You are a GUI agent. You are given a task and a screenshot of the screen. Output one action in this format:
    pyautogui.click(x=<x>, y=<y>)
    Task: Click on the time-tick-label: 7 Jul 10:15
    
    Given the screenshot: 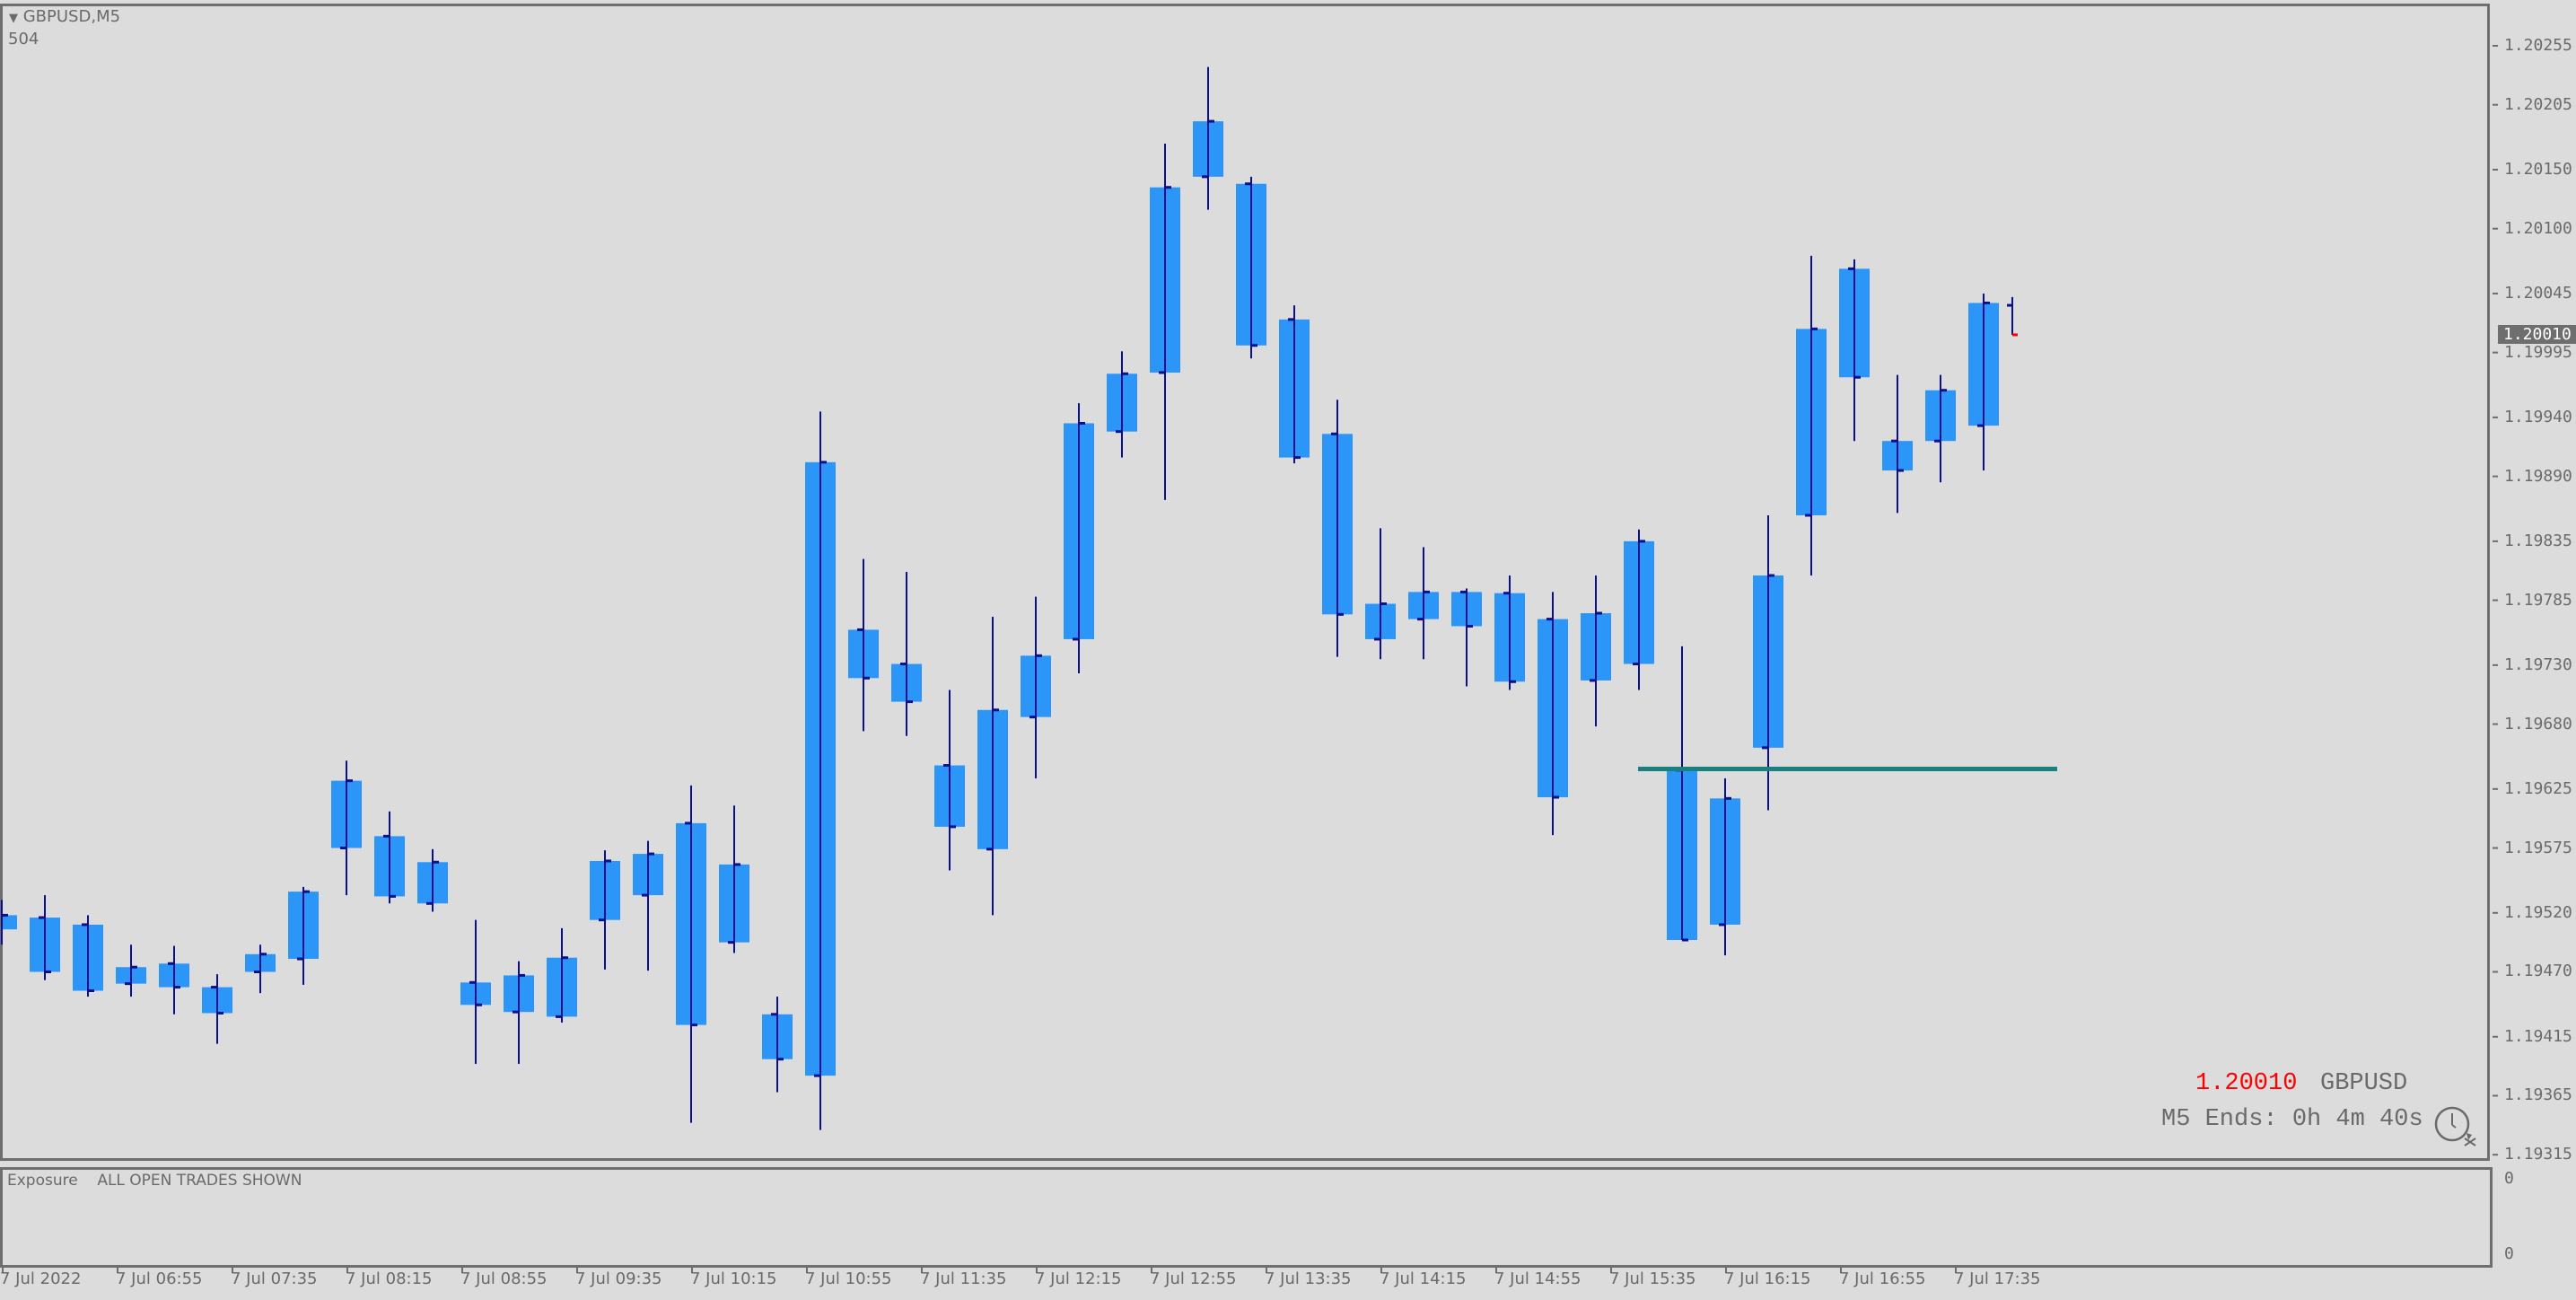 What is the action you would take?
    pyautogui.click(x=733, y=1278)
    